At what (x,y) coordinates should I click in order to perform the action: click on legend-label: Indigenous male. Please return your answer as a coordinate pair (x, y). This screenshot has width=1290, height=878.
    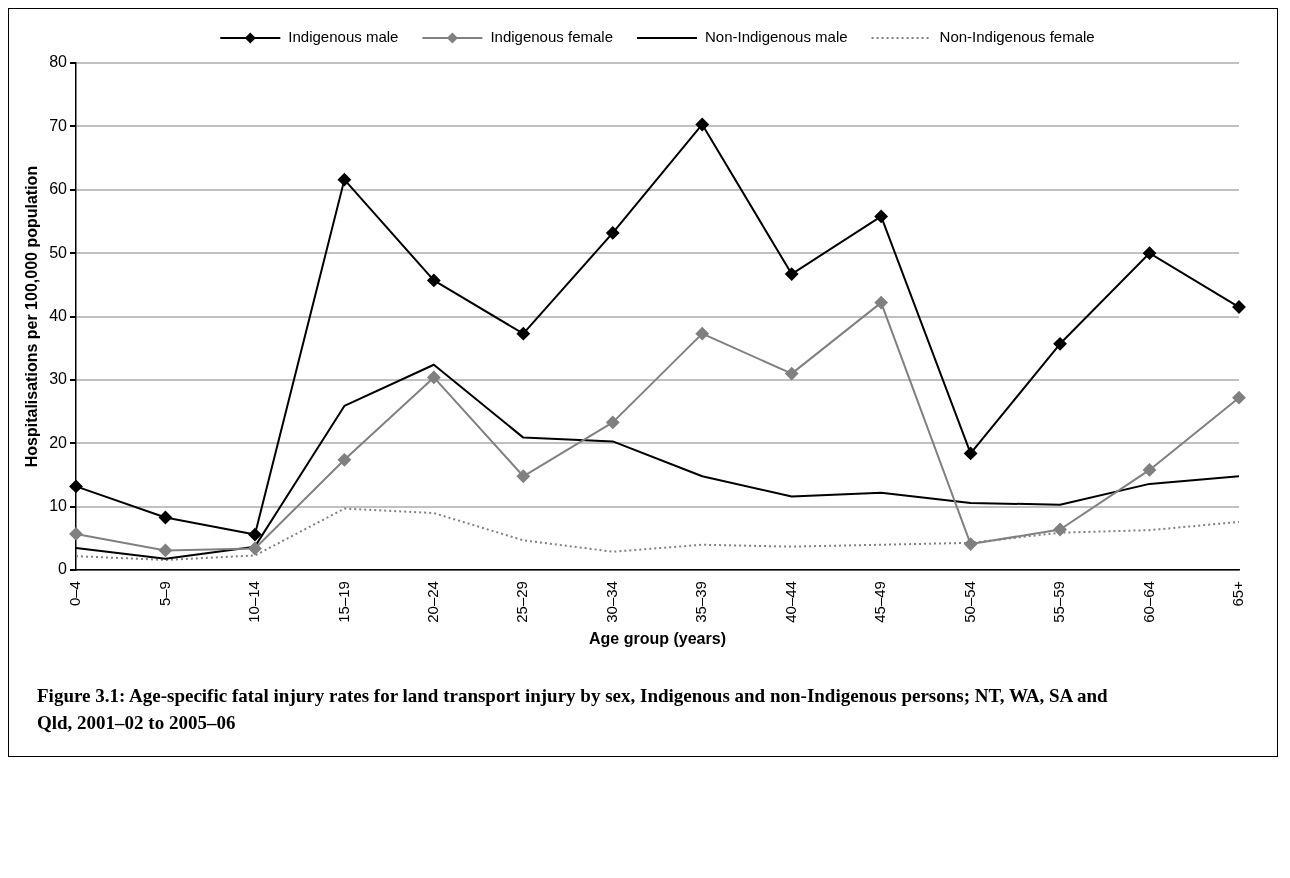
    Looking at the image, I should click on (343, 37).